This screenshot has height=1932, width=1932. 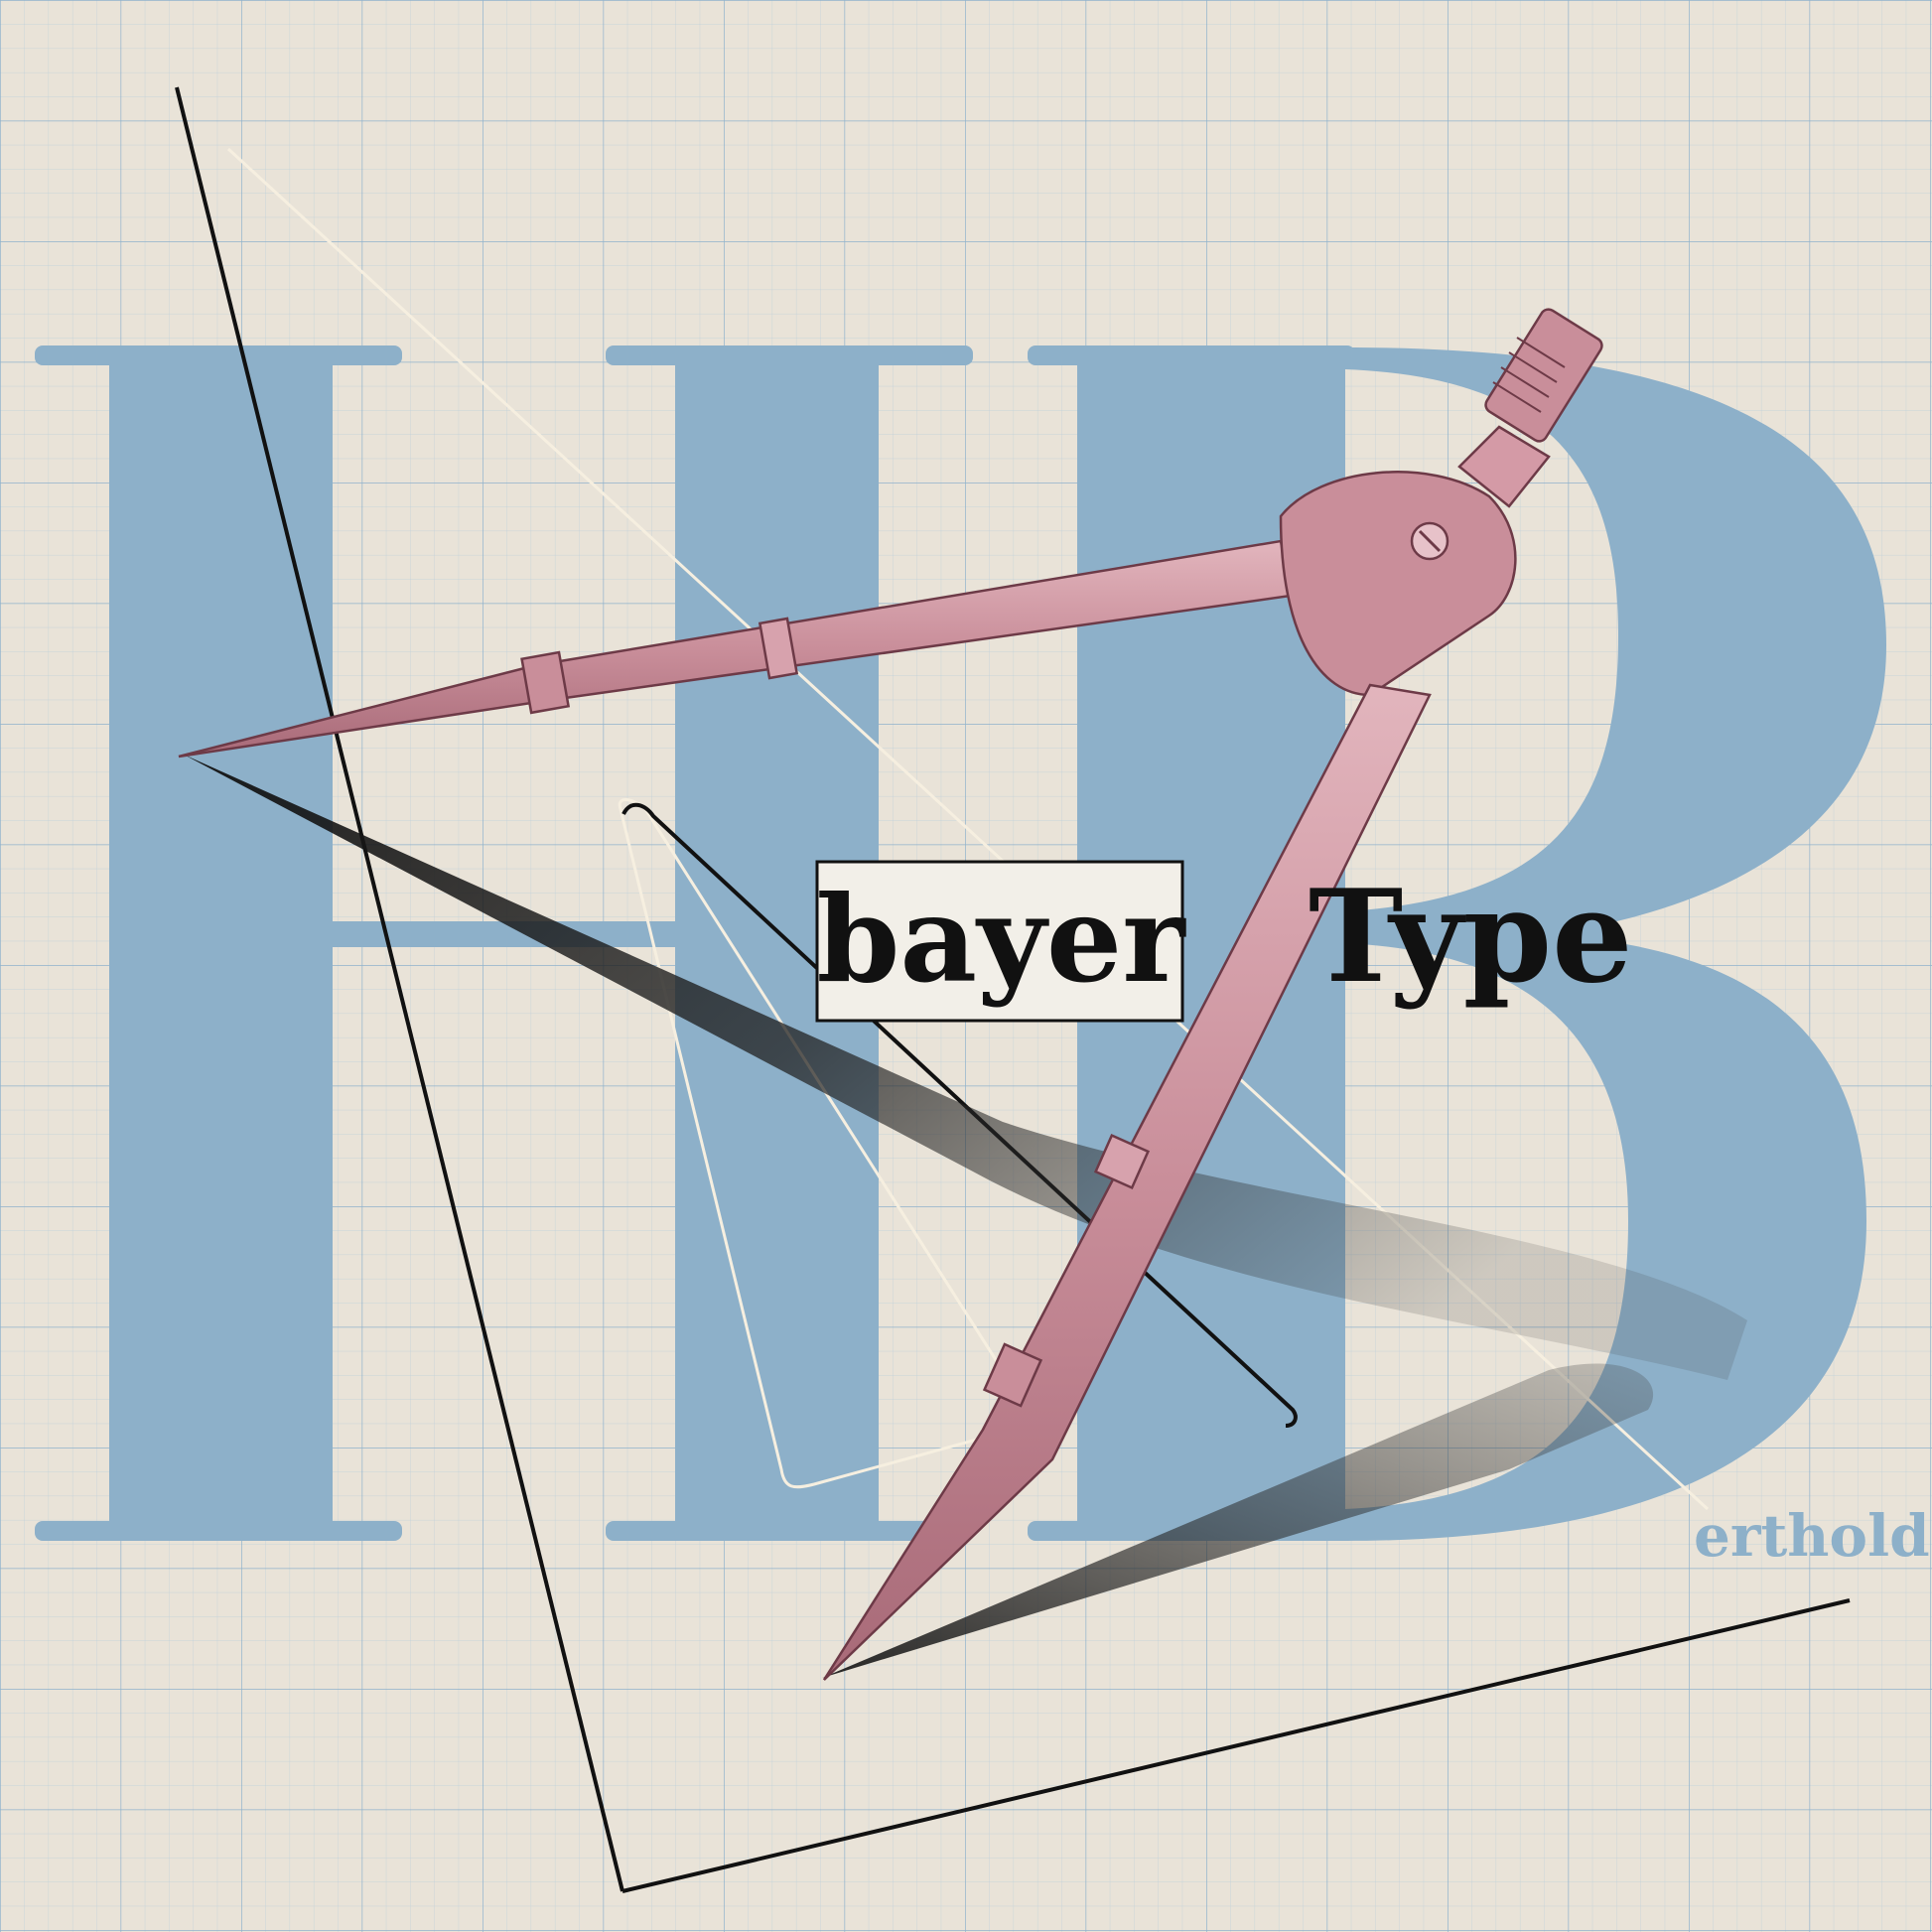 What do you see at coordinates (1238, 1520) in the screenshot?
I see `compass-shadow-lower` at bounding box center [1238, 1520].